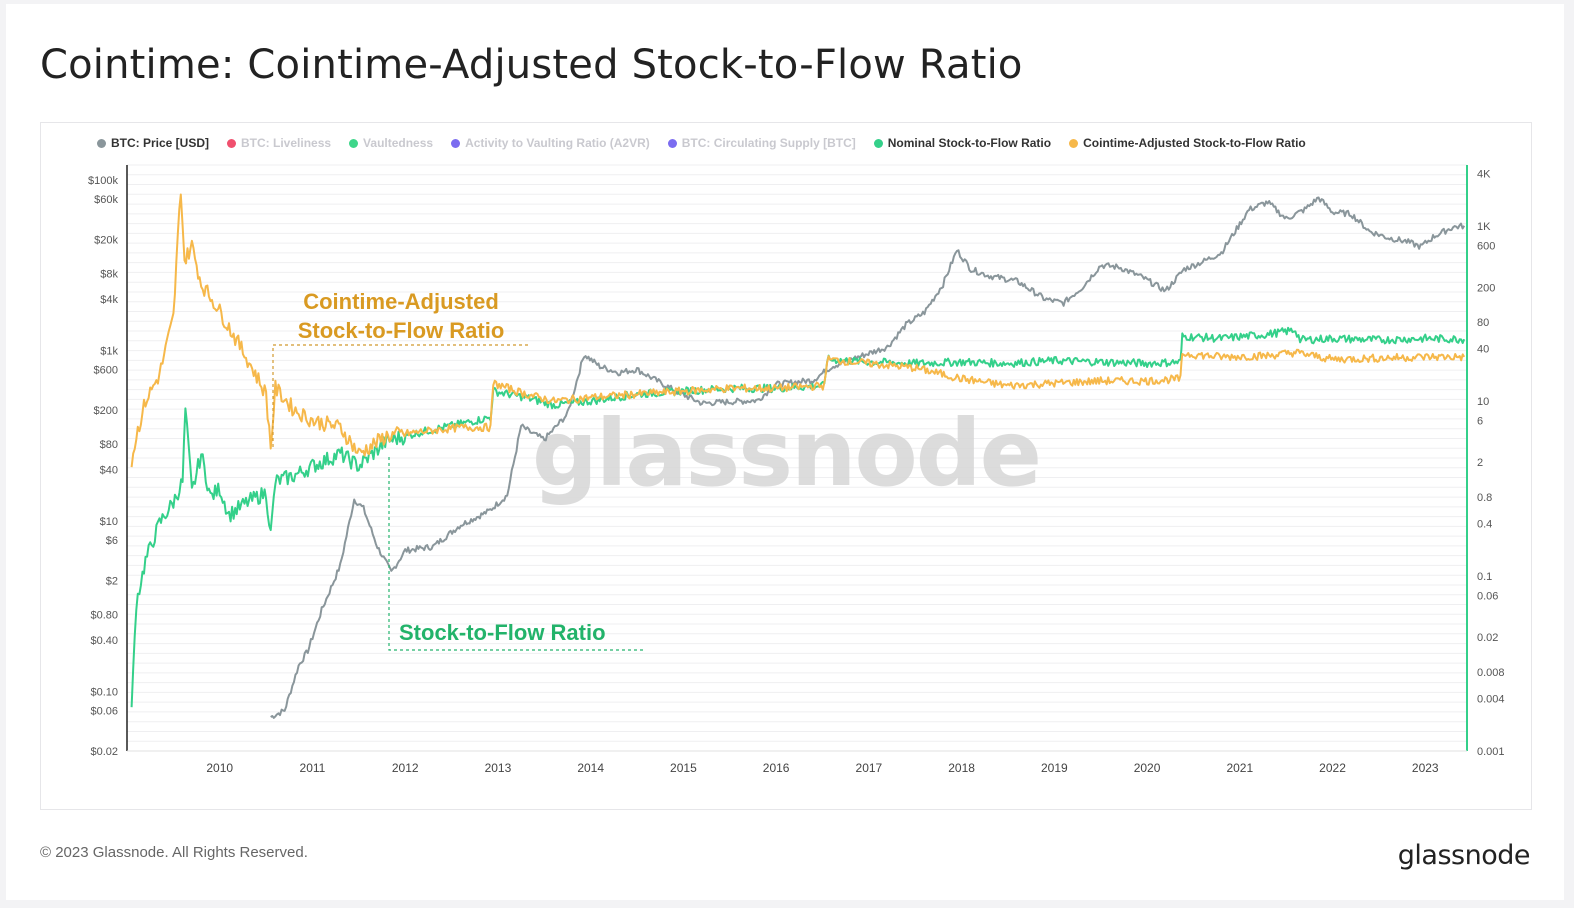 This screenshot has width=1574, height=908. I want to click on y-left-tick-label: $2, so click(112, 582).